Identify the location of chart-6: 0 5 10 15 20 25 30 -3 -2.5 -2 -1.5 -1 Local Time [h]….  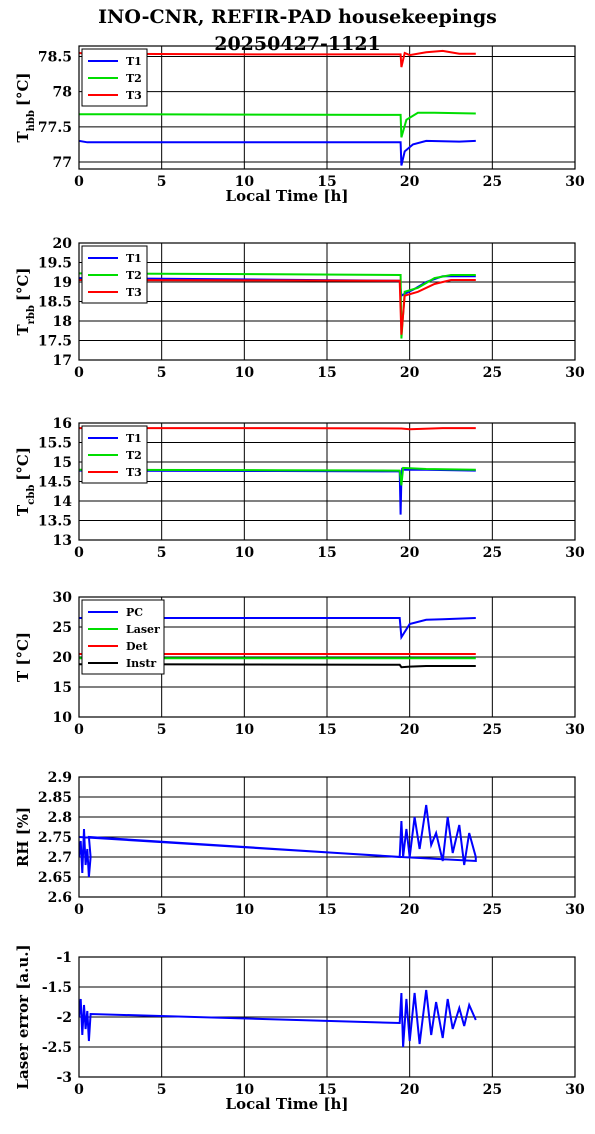
(299, 1028).